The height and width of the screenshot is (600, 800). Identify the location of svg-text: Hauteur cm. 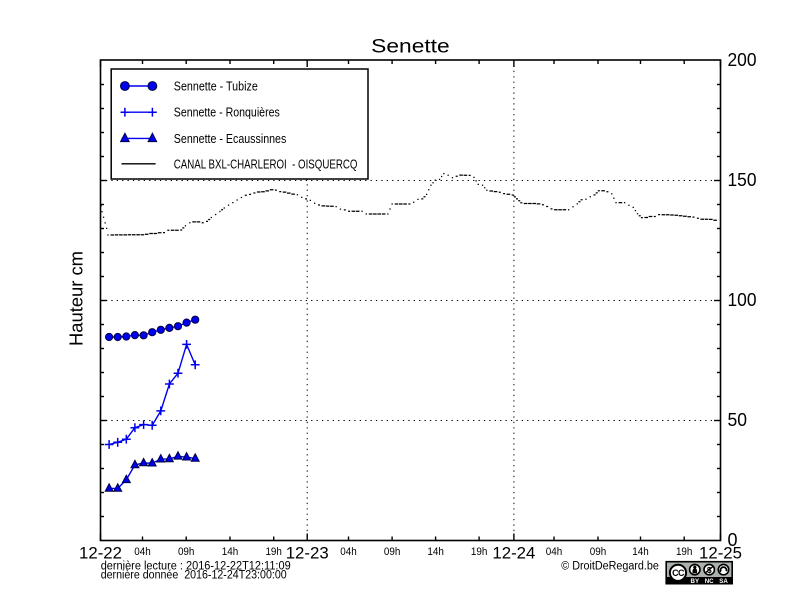
(77, 298).